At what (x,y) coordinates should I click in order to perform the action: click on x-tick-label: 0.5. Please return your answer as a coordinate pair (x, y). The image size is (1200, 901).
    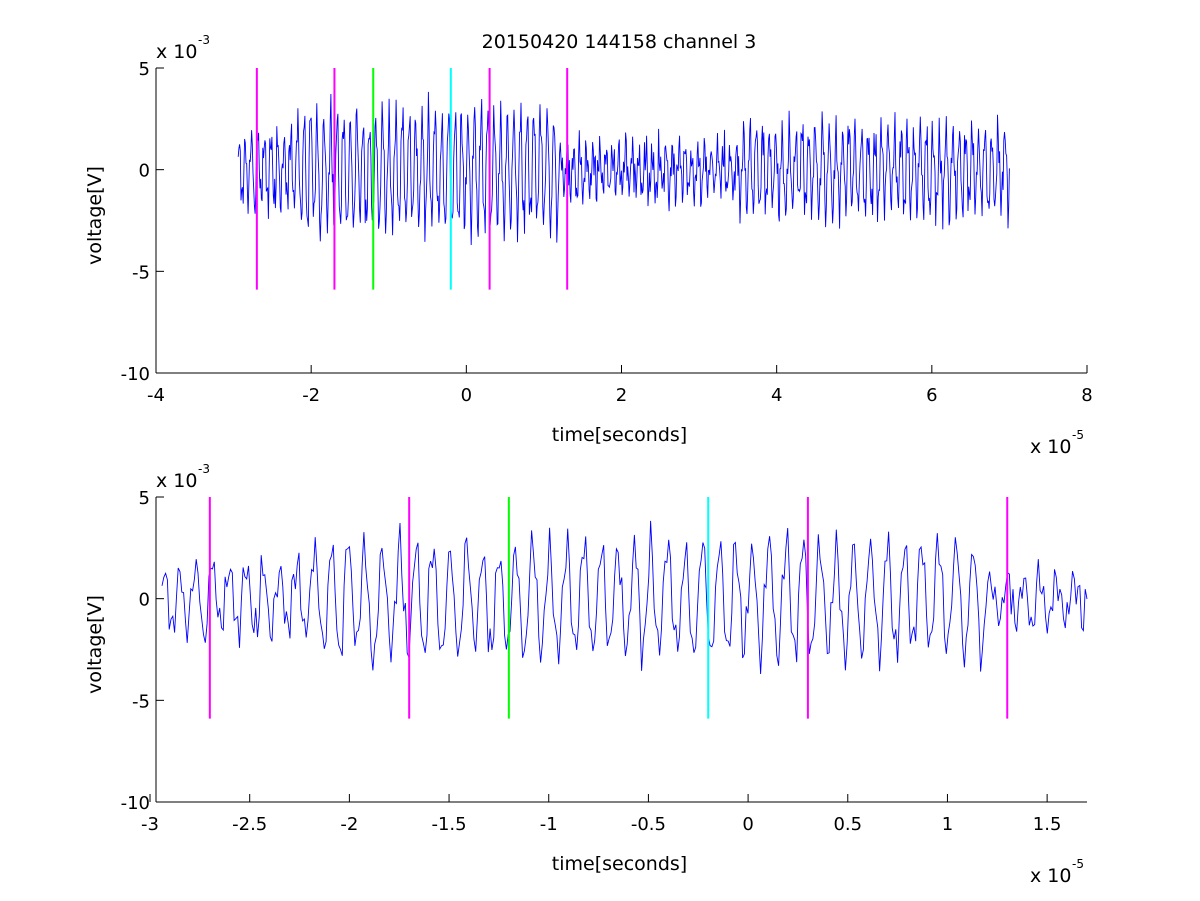
    Looking at the image, I should click on (847, 824).